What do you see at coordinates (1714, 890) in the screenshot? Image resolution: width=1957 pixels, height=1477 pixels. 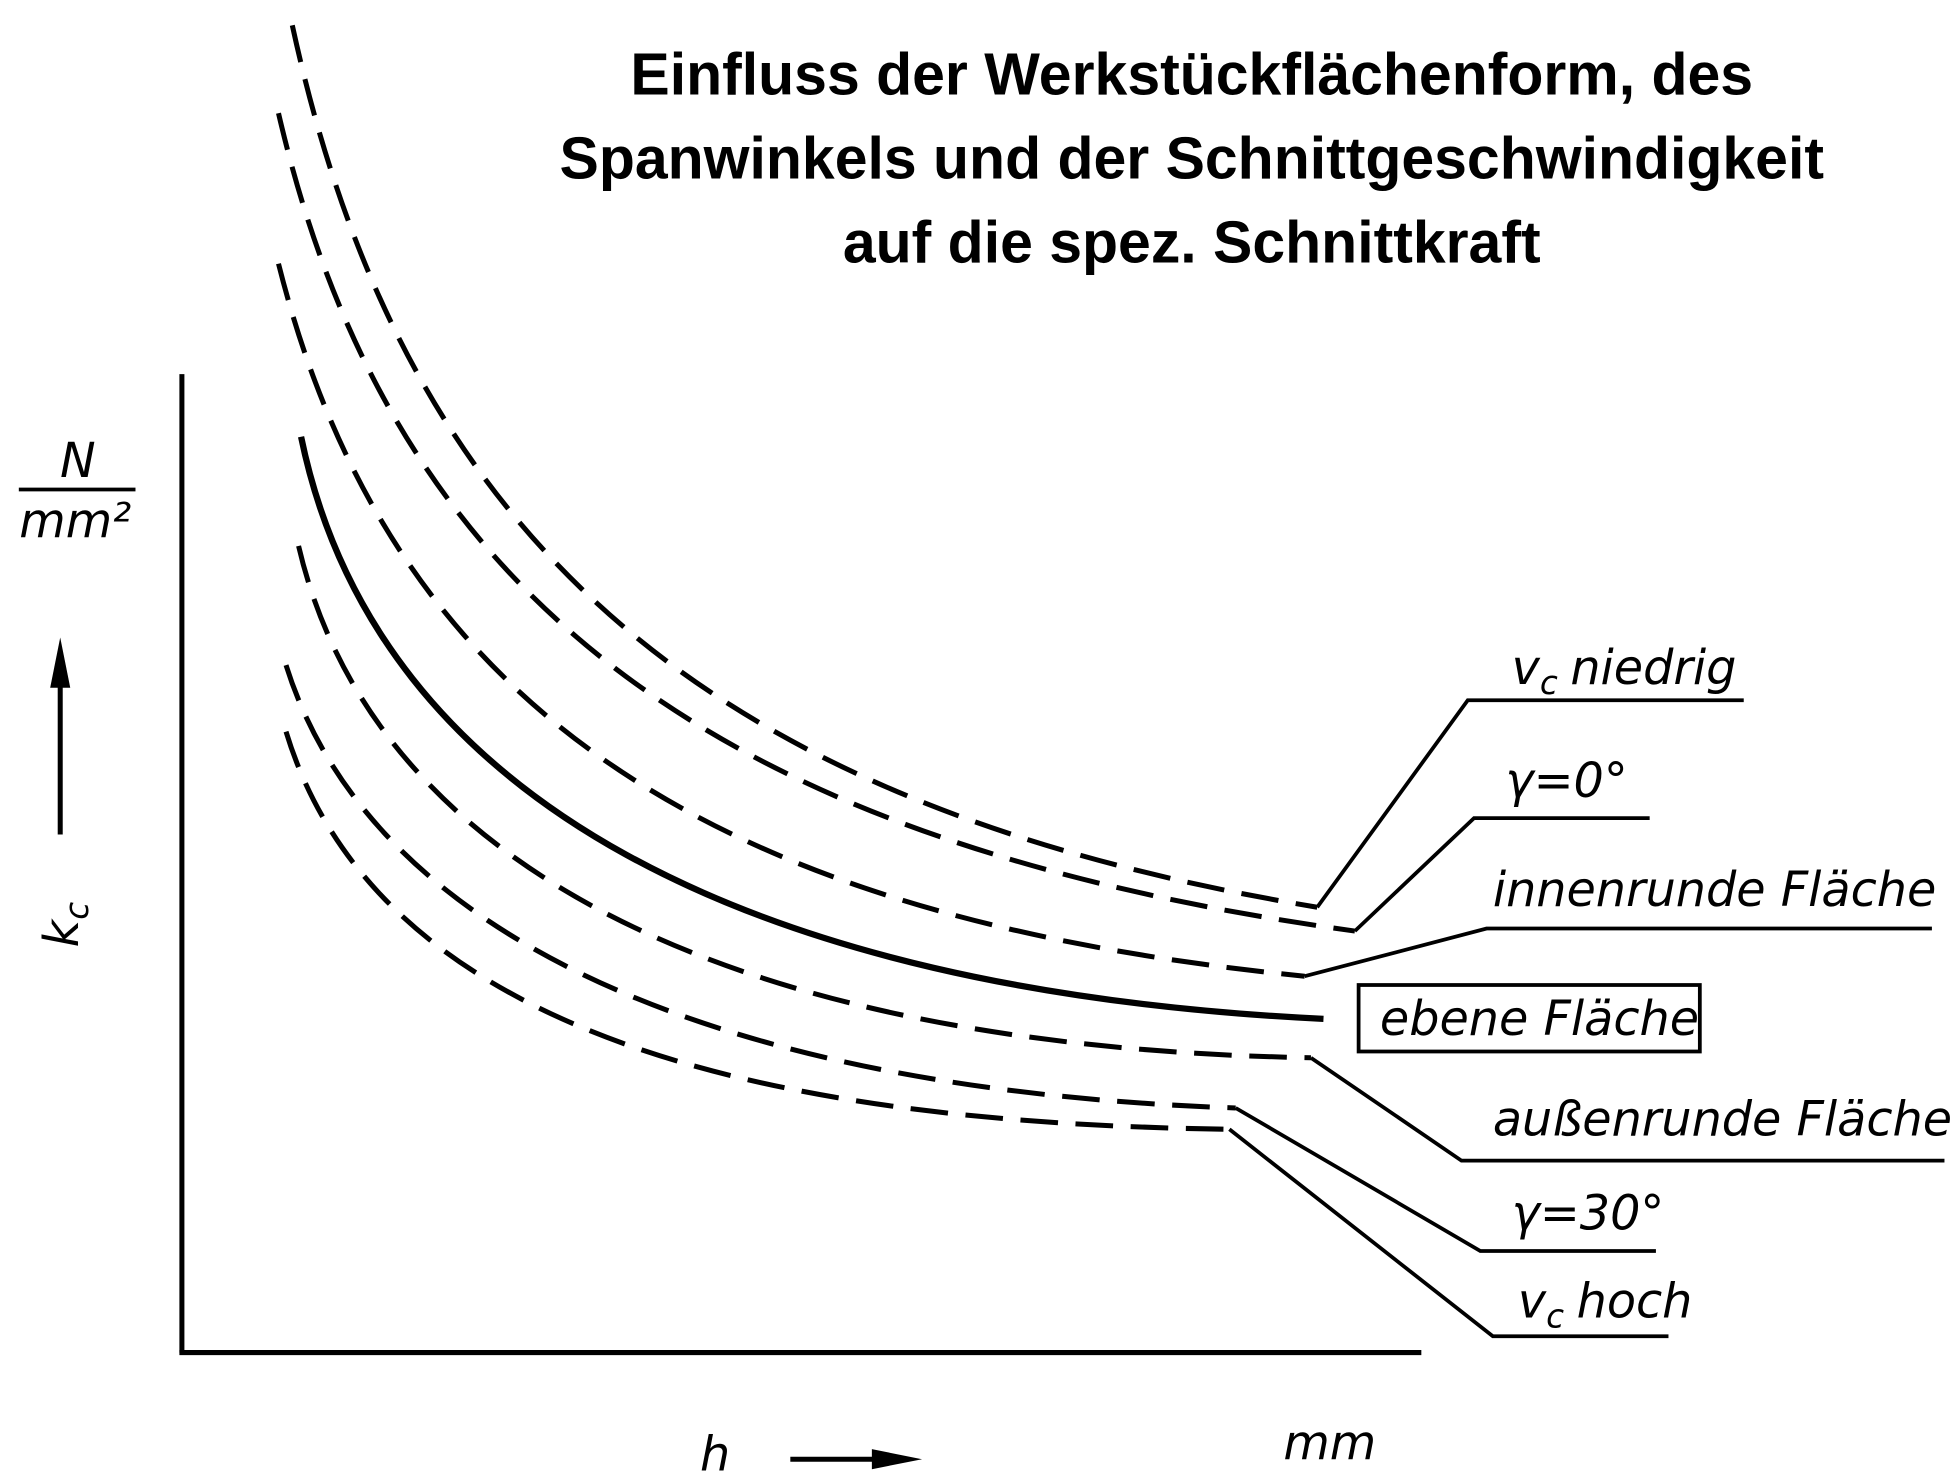 I see `curve-label: innenrunde Fläche` at bounding box center [1714, 890].